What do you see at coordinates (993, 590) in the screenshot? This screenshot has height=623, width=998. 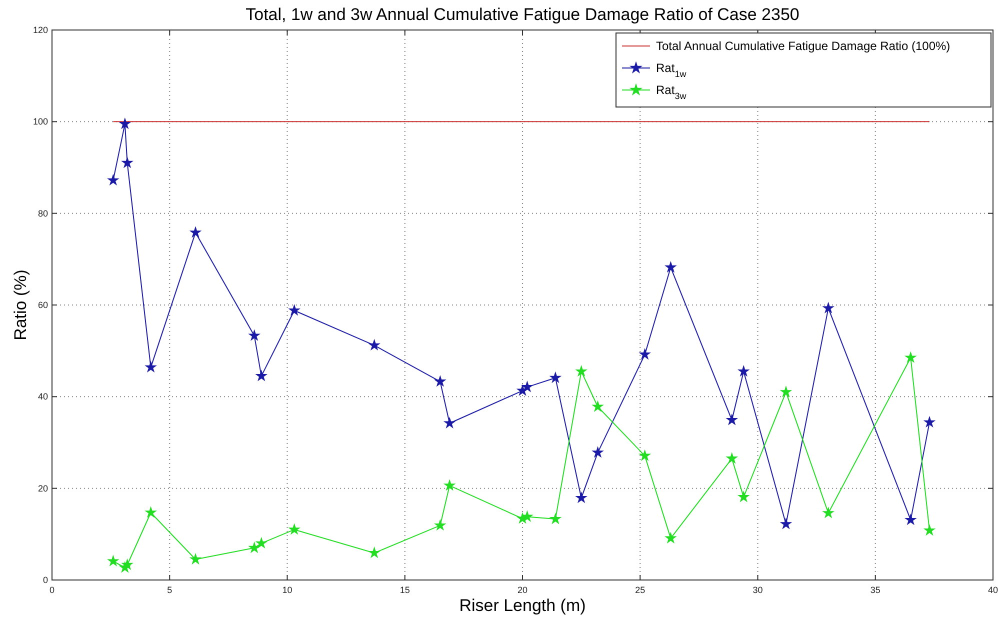 I see `x-tick-label: 40` at bounding box center [993, 590].